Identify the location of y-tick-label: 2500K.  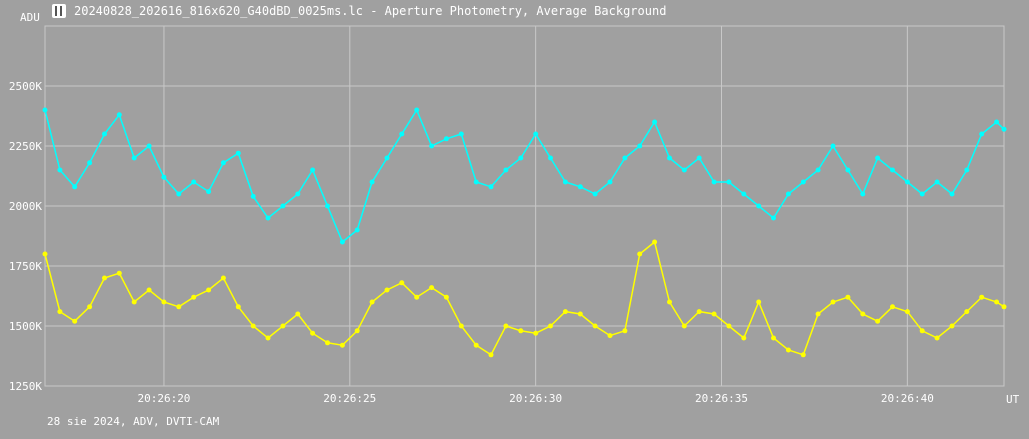
(25, 86).